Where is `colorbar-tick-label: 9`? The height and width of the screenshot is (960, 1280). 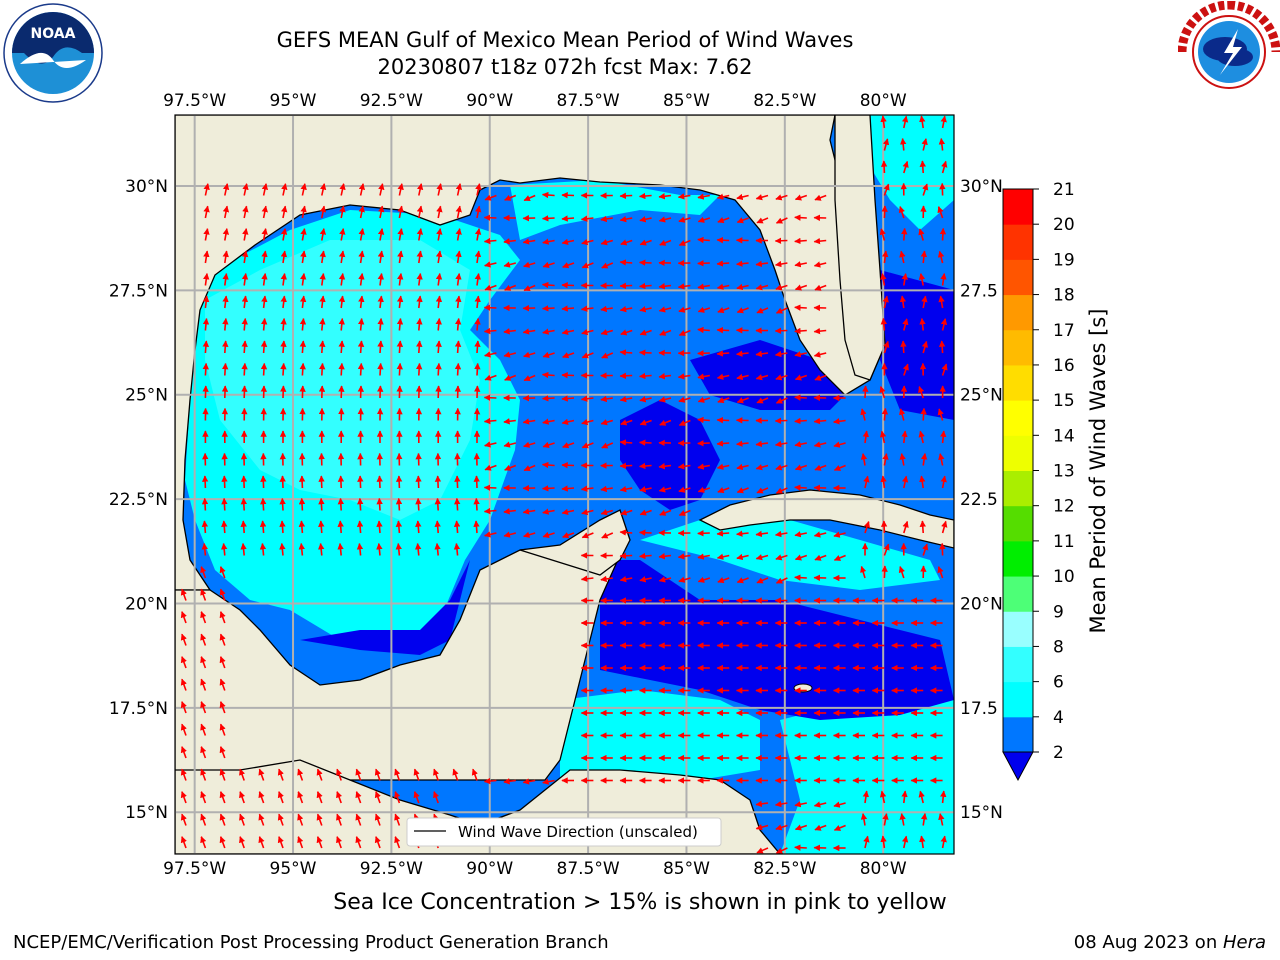 colorbar-tick-label: 9 is located at coordinates (1058, 612).